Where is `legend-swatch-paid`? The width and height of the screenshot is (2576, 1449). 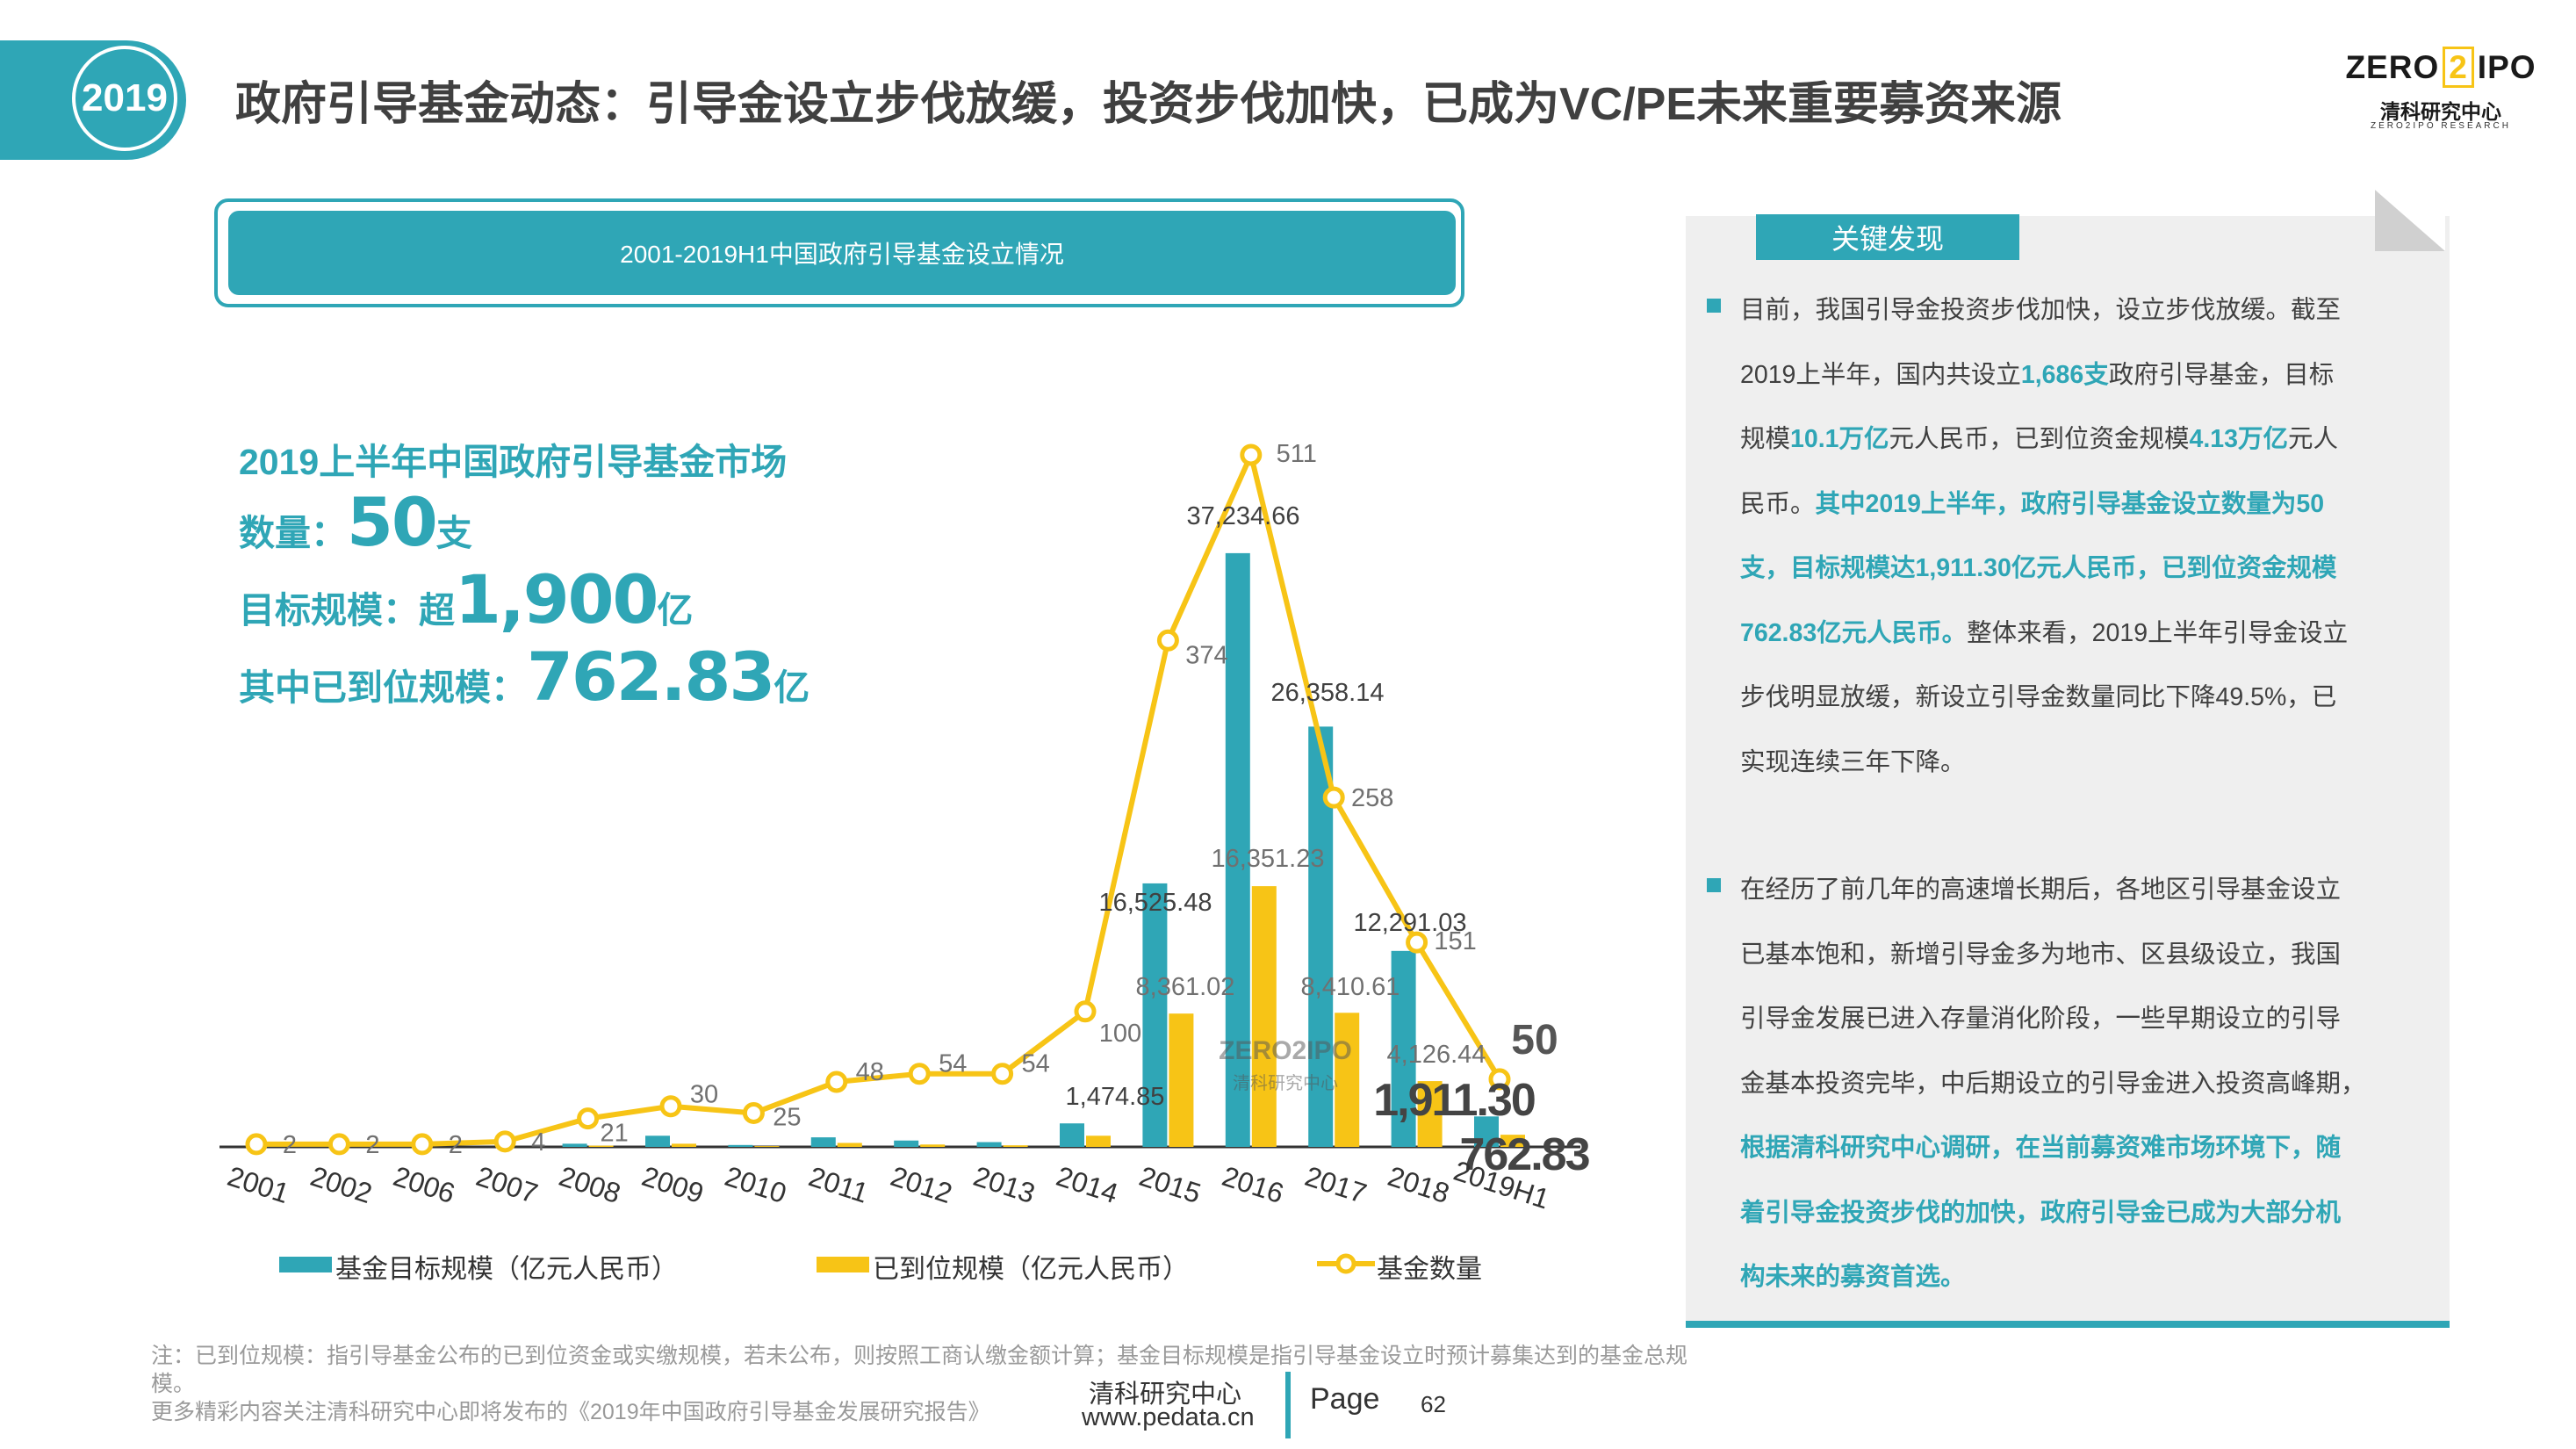 legend-swatch-paid is located at coordinates (843, 1265).